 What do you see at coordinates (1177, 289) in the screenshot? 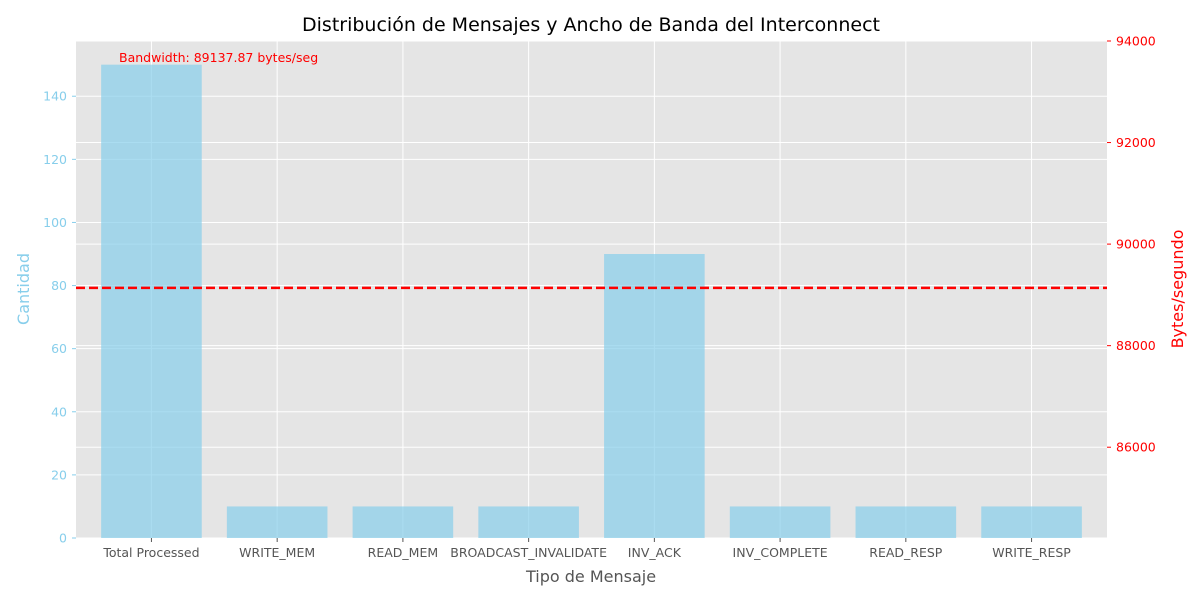
I see `y-axis-right-label: Bytes/segundo` at bounding box center [1177, 289].